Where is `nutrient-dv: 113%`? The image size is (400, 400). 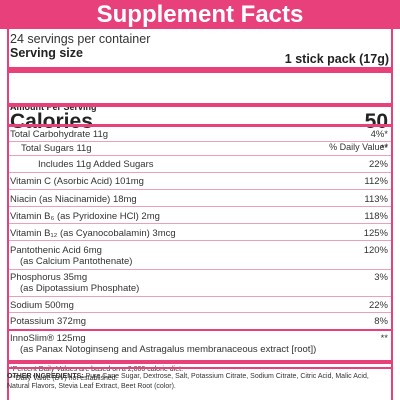 nutrient-dv: 113% is located at coordinates (376, 199).